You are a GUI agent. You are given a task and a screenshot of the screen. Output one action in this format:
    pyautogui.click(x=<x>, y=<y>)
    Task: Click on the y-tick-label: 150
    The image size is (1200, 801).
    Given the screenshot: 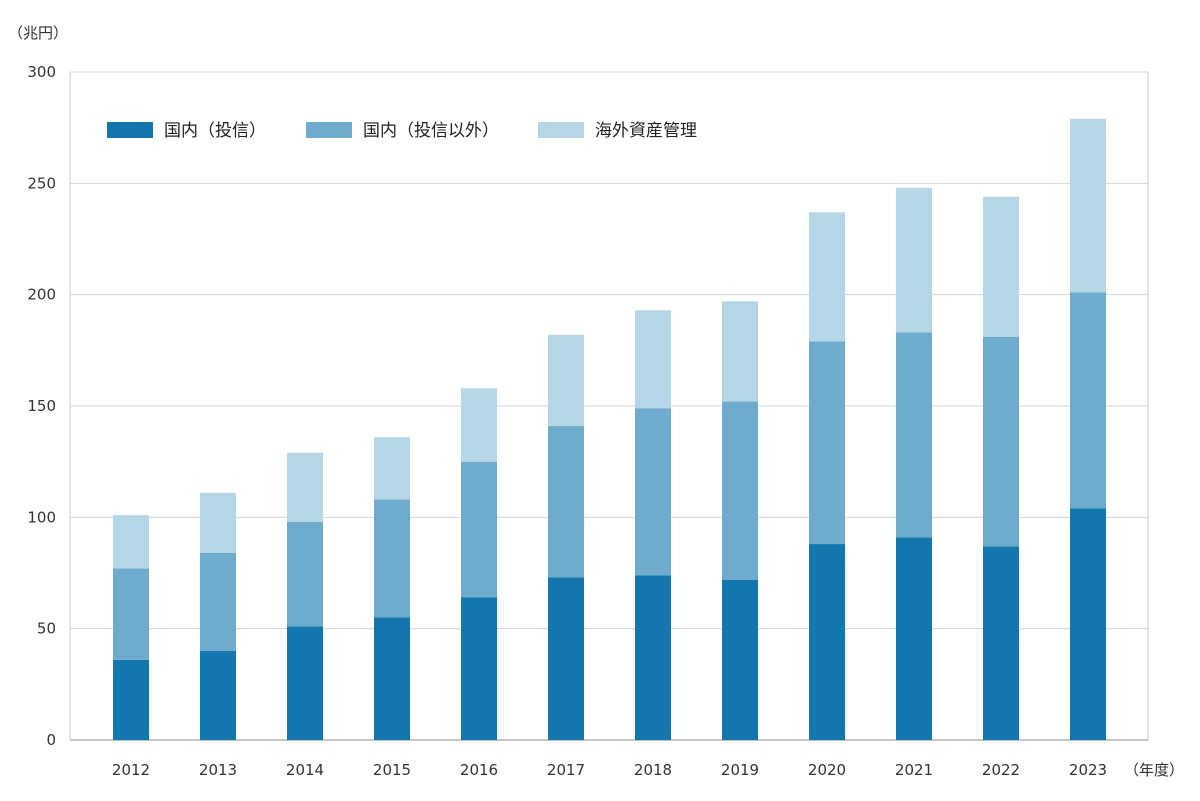 What is the action you would take?
    pyautogui.click(x=41, y=406)
    